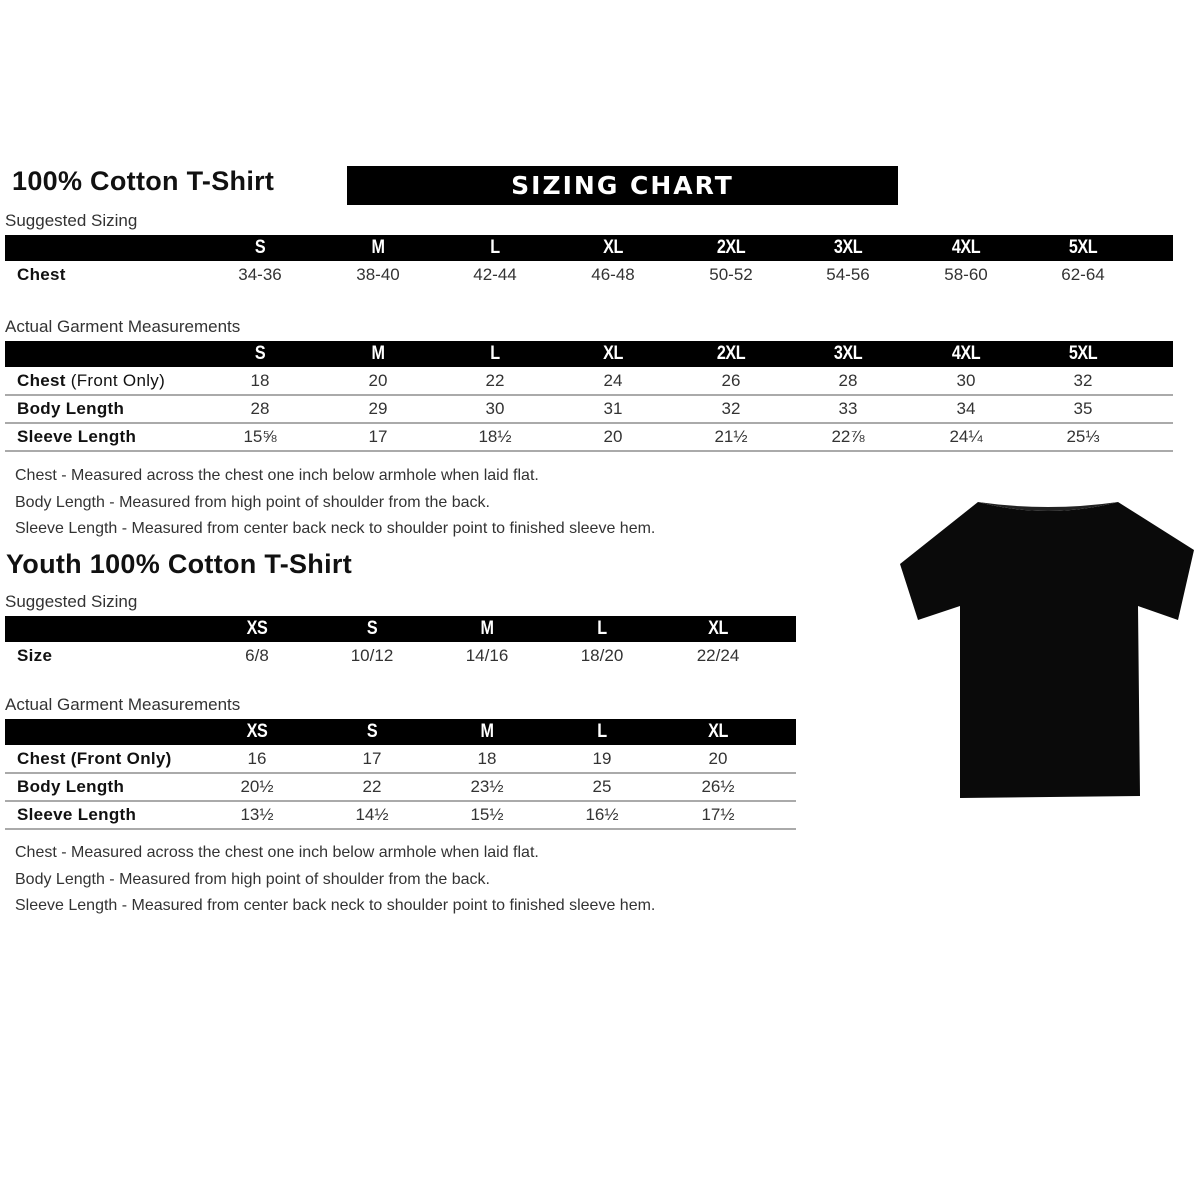 This screenshot has width=1200, height=1200. I want to click on cell-value: 18½, so click(495, 436).